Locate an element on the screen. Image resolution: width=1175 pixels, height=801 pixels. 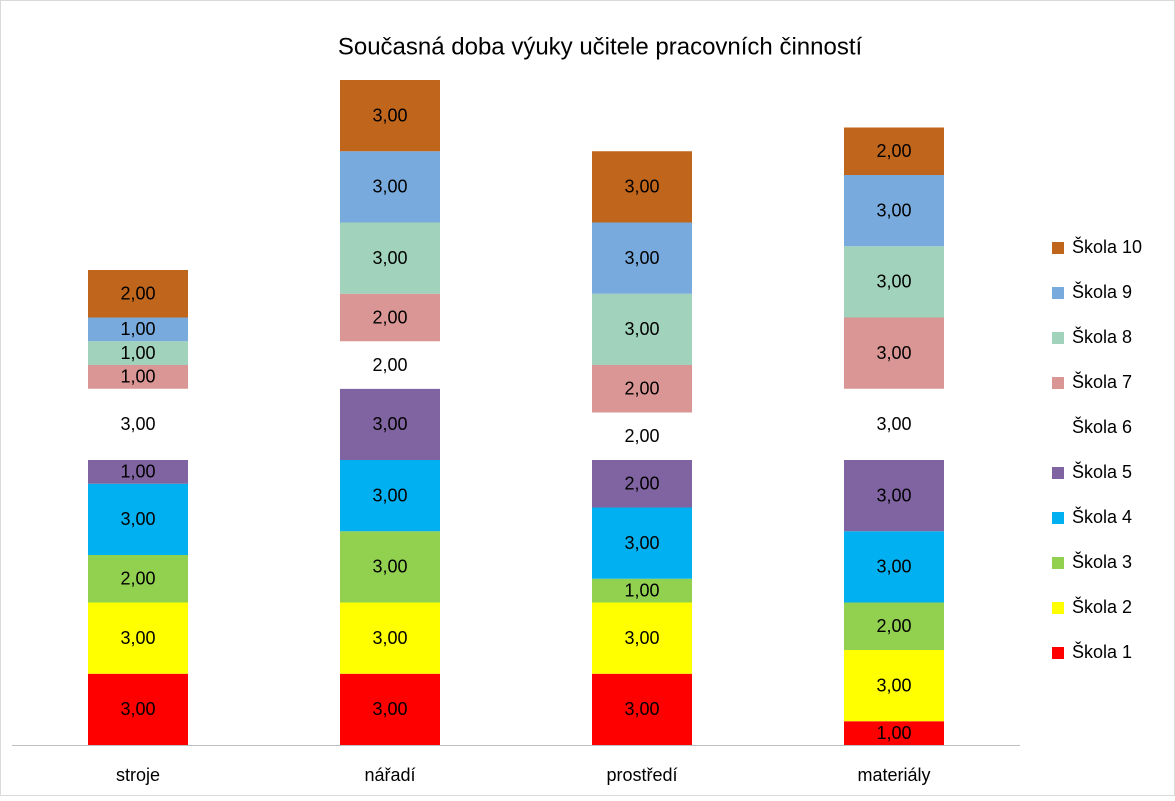
legend-label: Škola 8 is located at coordinates (1102, 336).